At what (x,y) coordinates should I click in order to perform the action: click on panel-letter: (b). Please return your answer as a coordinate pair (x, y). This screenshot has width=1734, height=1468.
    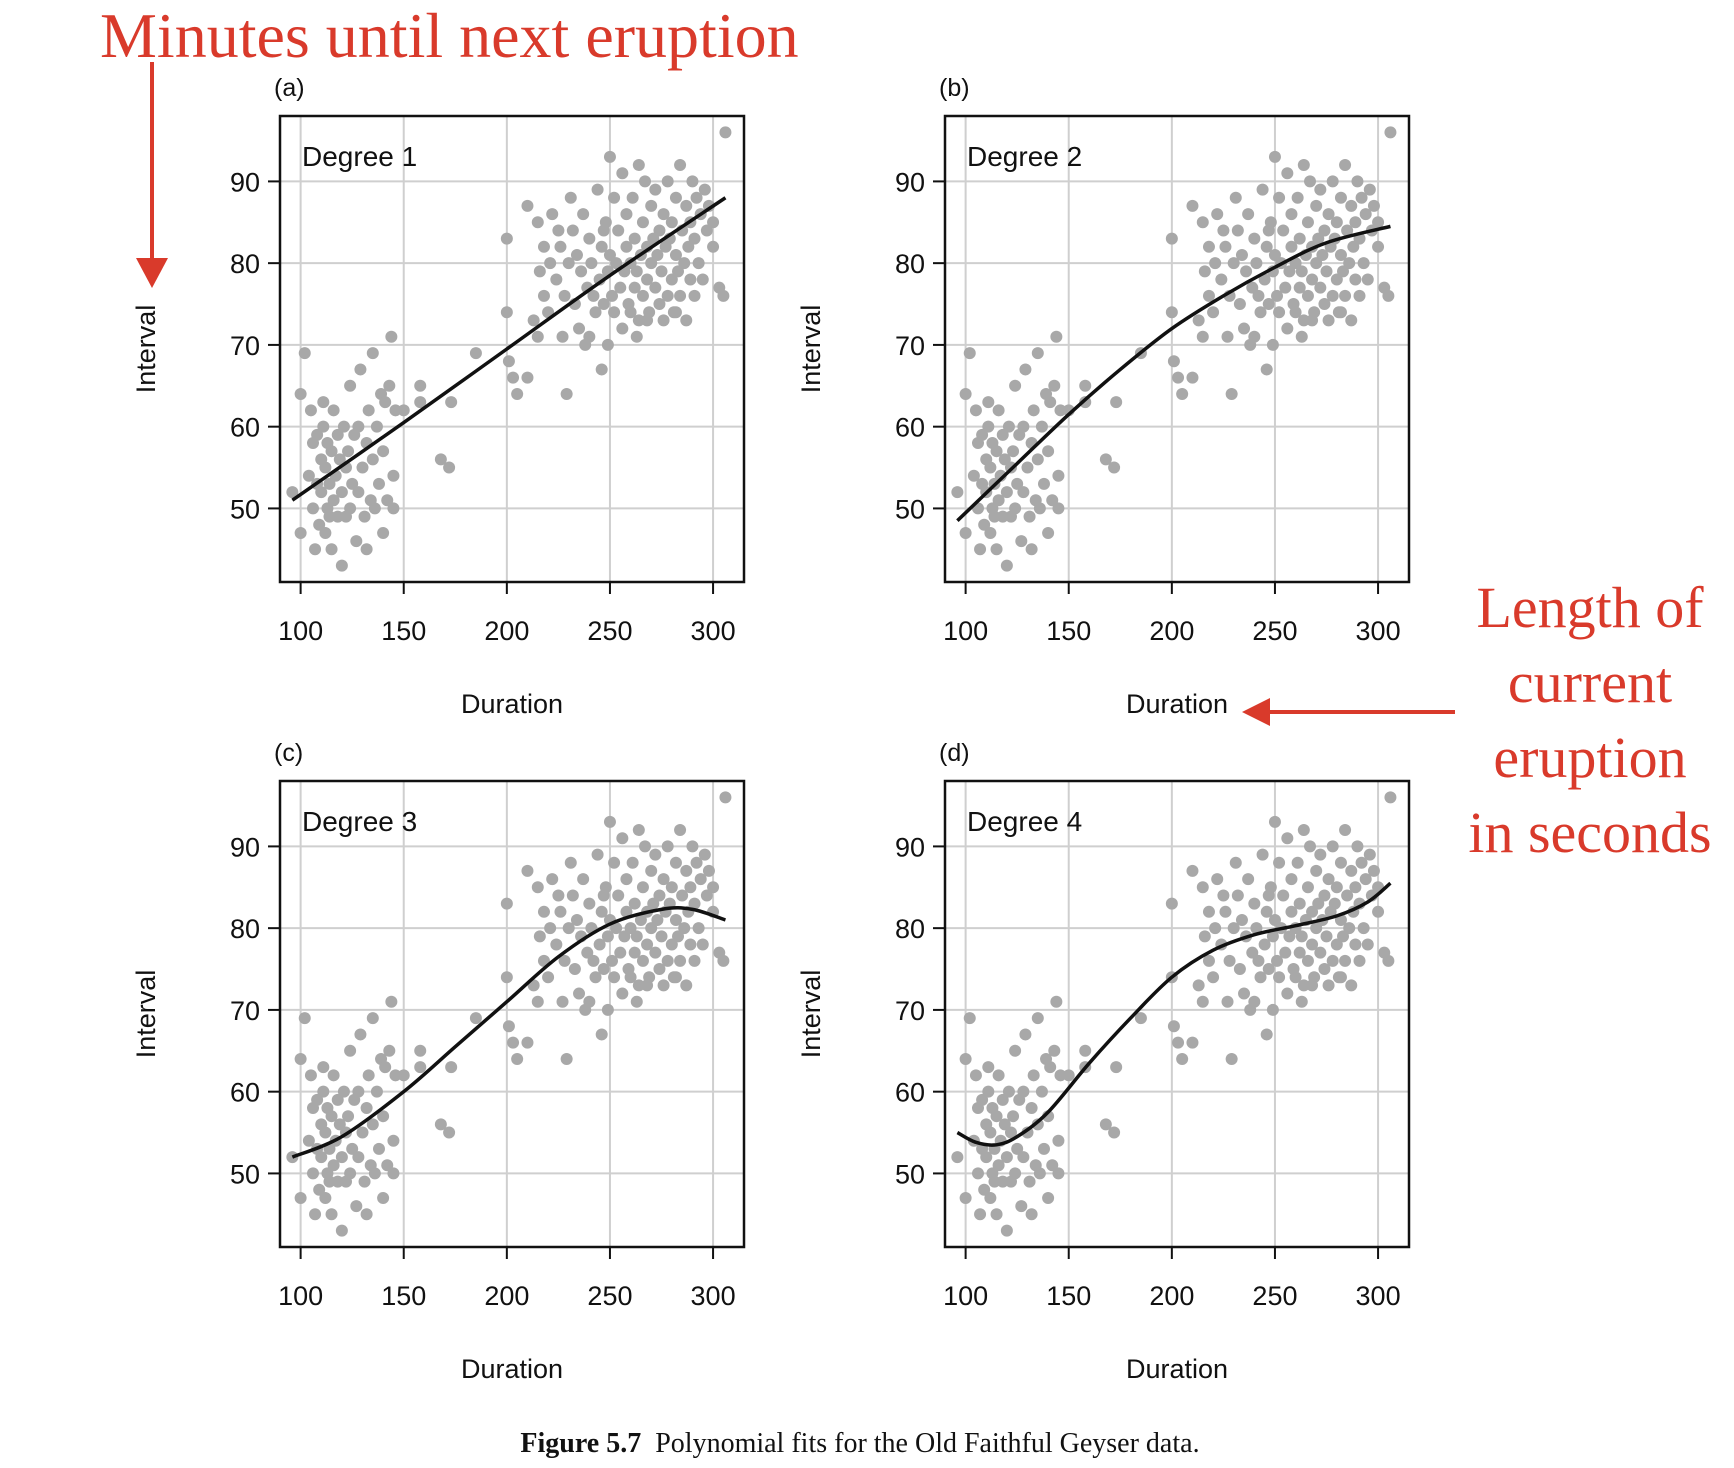
    Looking at the image, I should click on (954, 88).